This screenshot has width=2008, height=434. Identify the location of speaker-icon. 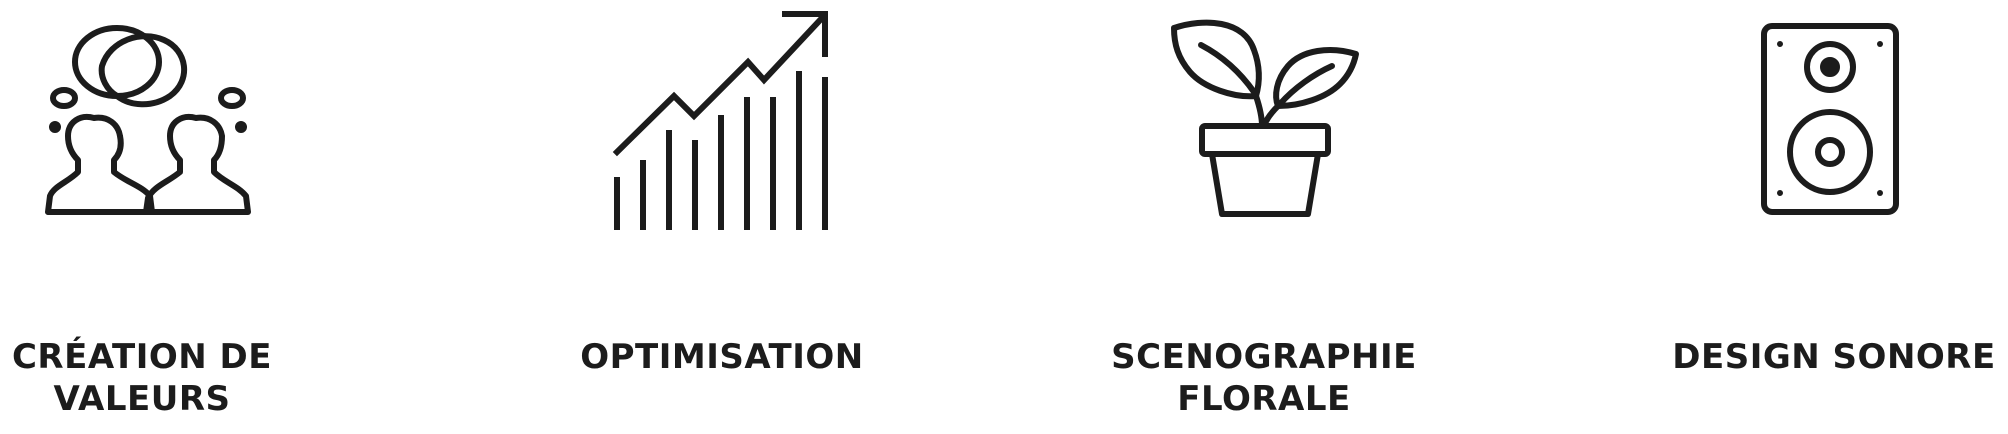
(1821, 120).